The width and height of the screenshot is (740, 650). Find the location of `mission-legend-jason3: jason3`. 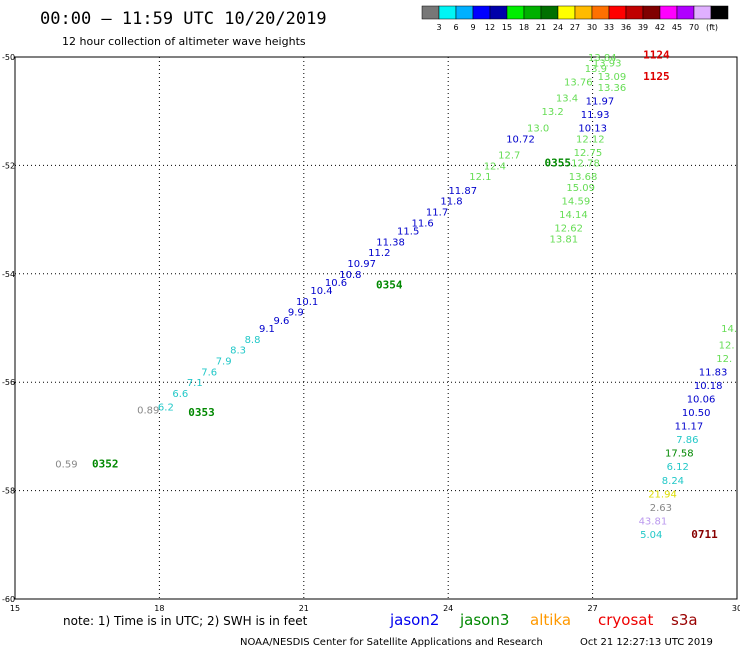

mission-legend-jason3: jason3 is located at coordinates (484, 620).